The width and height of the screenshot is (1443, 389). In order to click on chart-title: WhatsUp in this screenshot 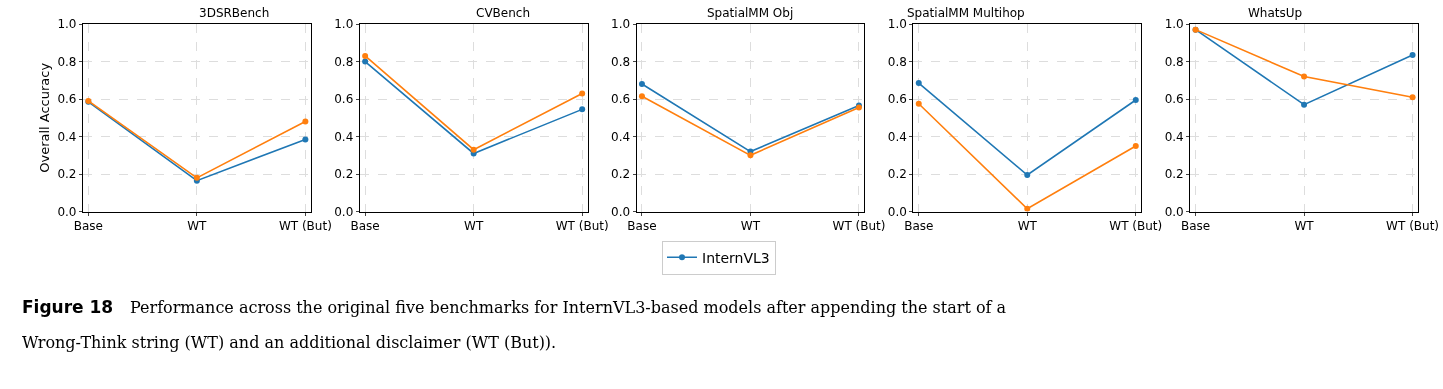, I will do `click(1275, 13)`.